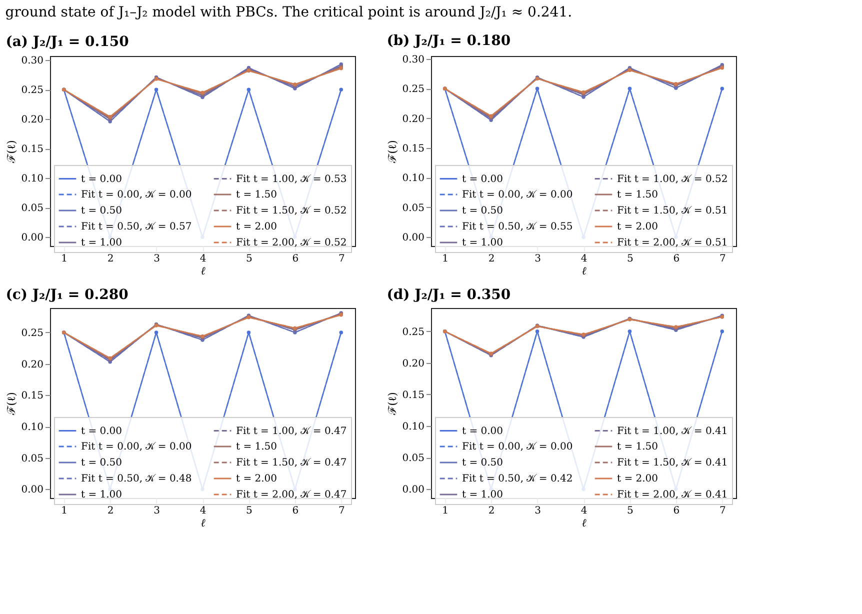 The image size is (862, 614). What do you see at coordinates (672, 431) in the screenshot?
I see `legend-label: Fit t = 1.00, 𝒦 = 0.41` at bounding box center [672, 431].